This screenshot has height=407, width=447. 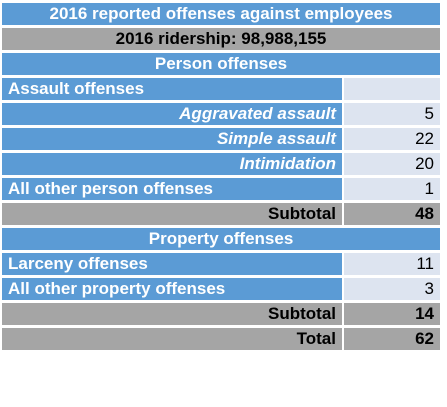 I want to click on table-row: All other property offenses 3, so click(x=221, y=289).